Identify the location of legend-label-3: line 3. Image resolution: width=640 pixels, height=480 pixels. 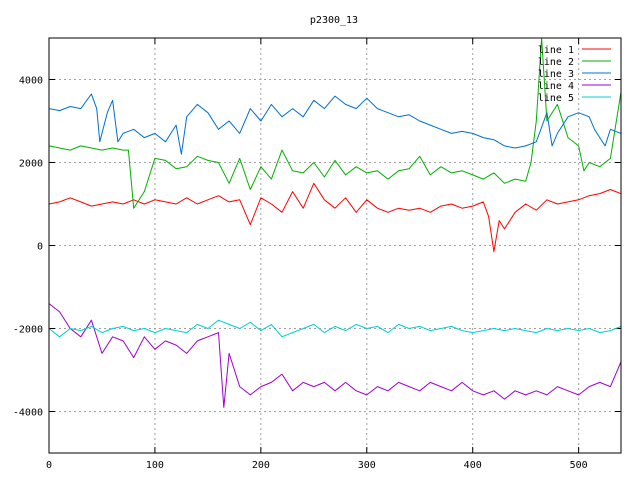
(556, 74).